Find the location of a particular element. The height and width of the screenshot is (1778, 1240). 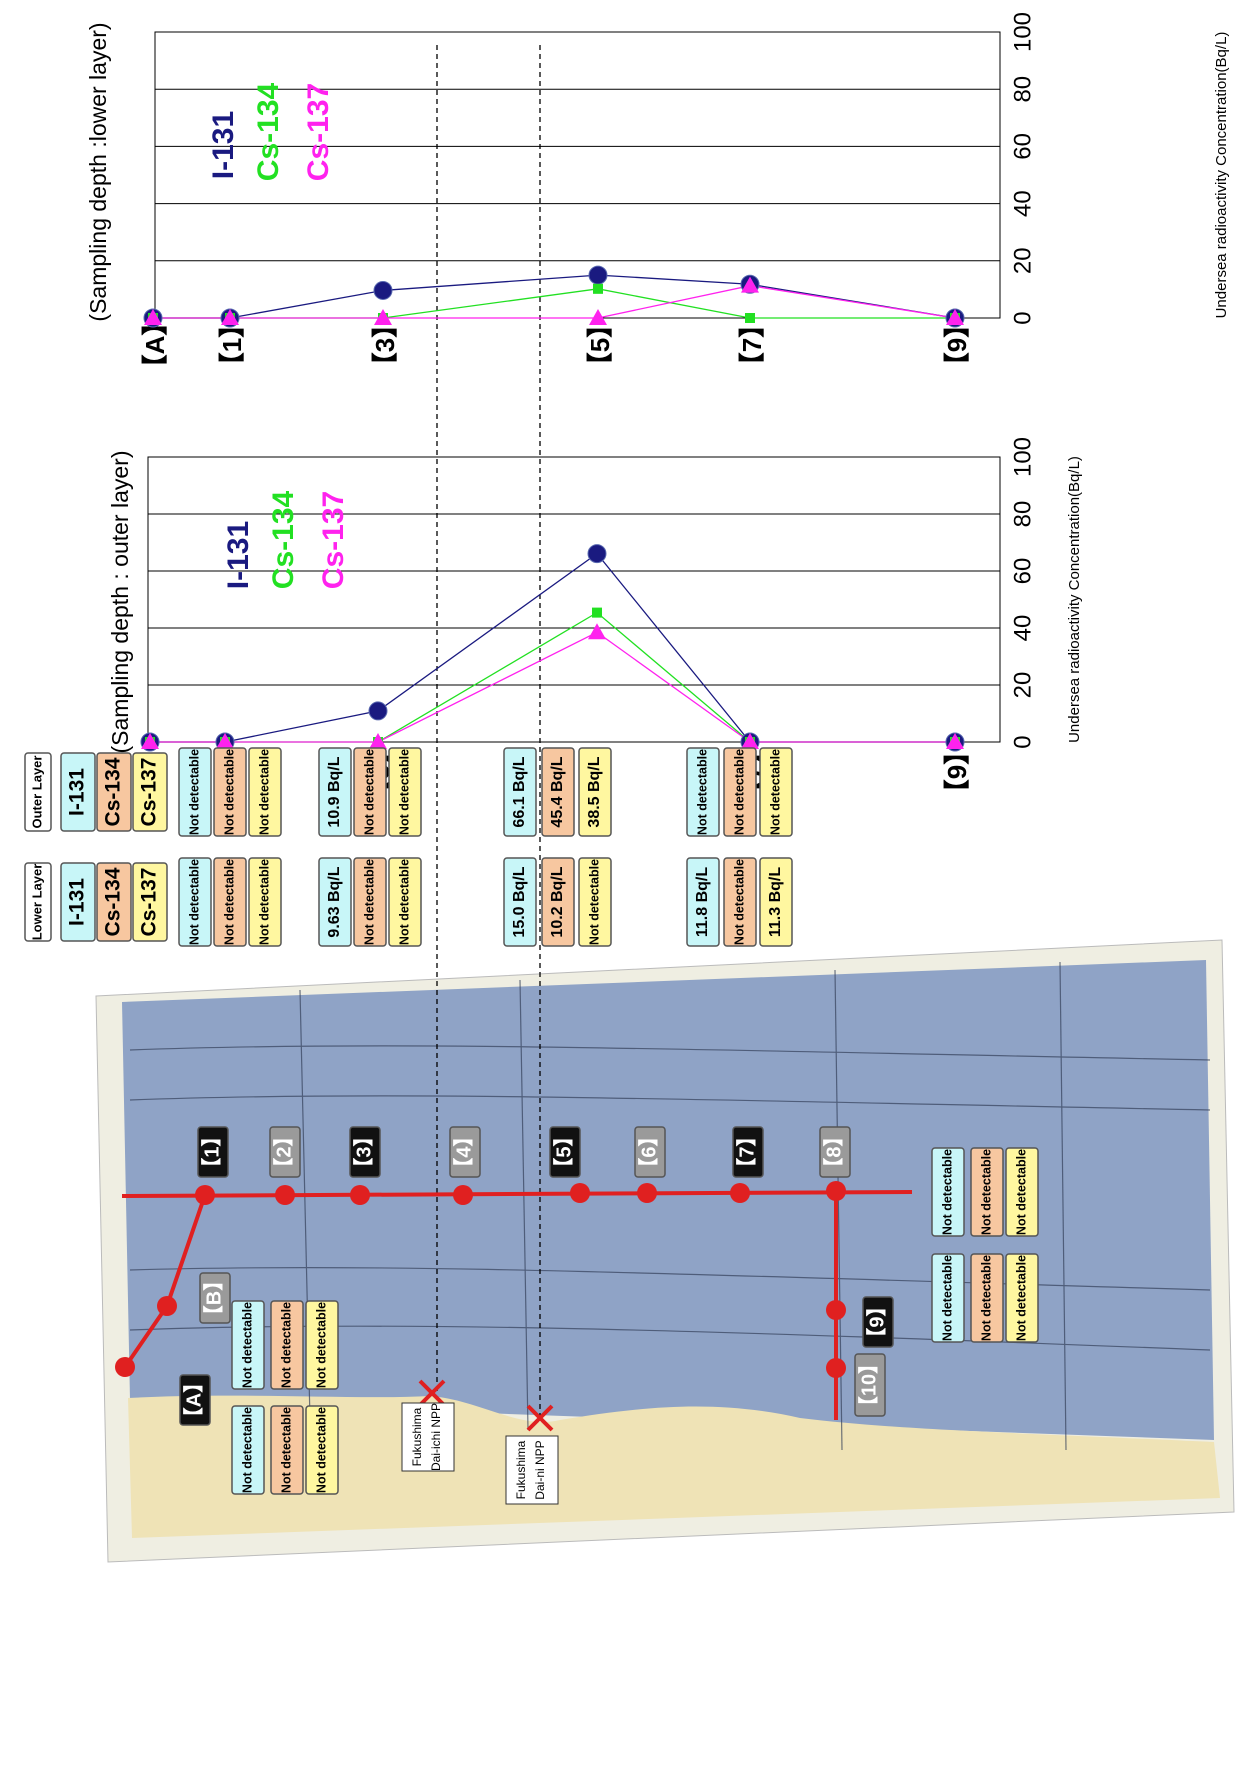

npp-label: Fukushima is located at coordinates (417, 1436).